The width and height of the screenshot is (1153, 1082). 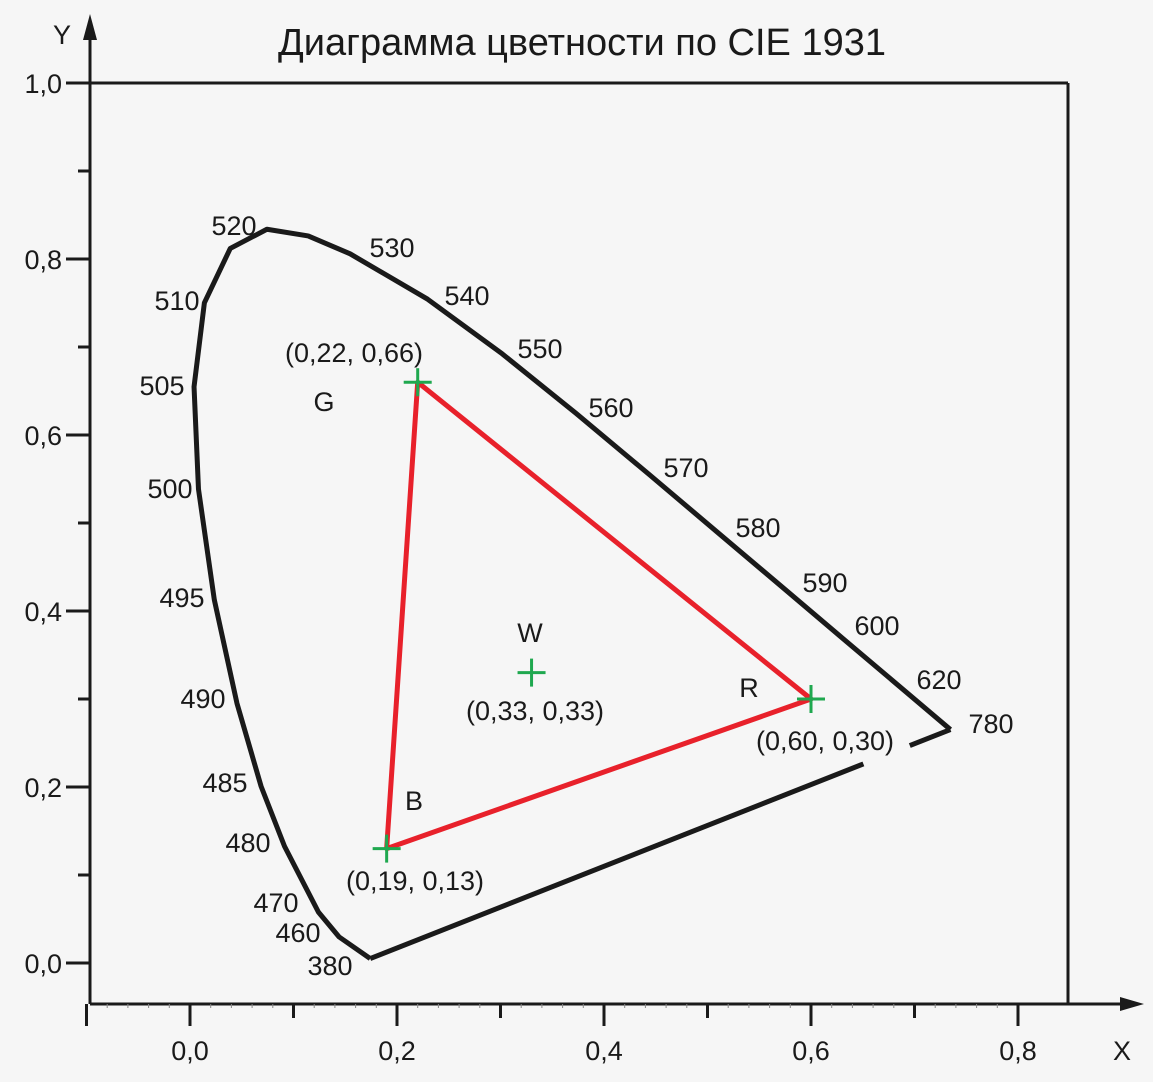 What do you see at coordinates (415, 881) in the screenshot?
I see `primary-coords-b: (0,19, 0,13)` at bounding box center [415, 881].